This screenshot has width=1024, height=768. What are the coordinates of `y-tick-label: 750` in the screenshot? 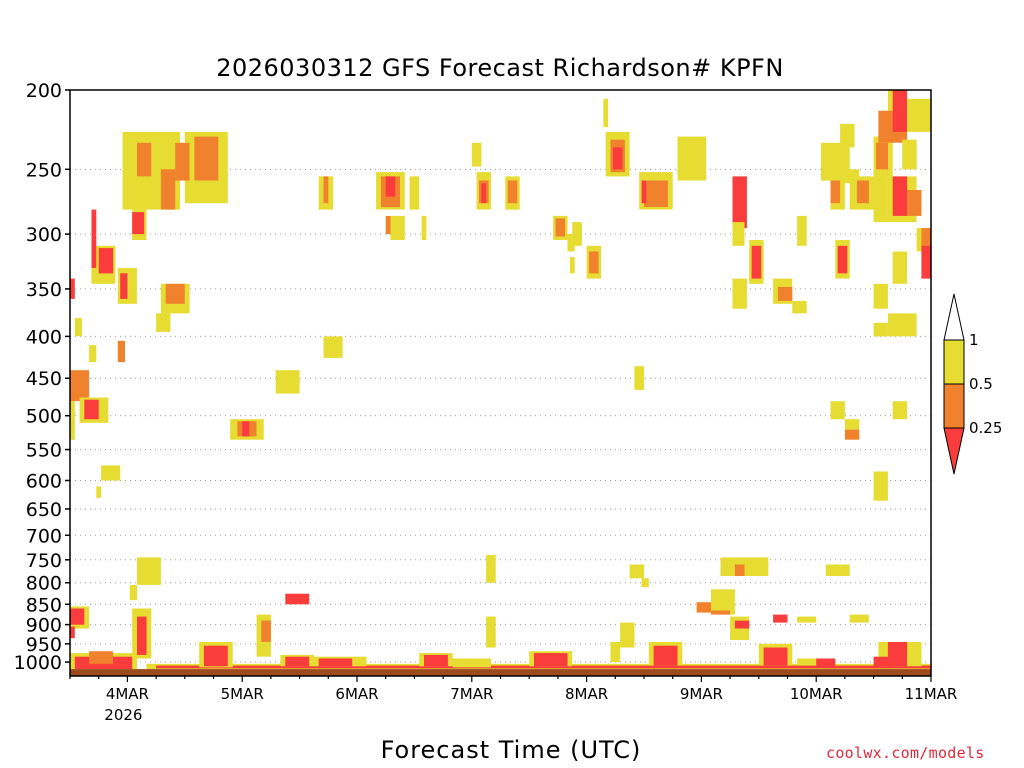 It's located at (44, 561).